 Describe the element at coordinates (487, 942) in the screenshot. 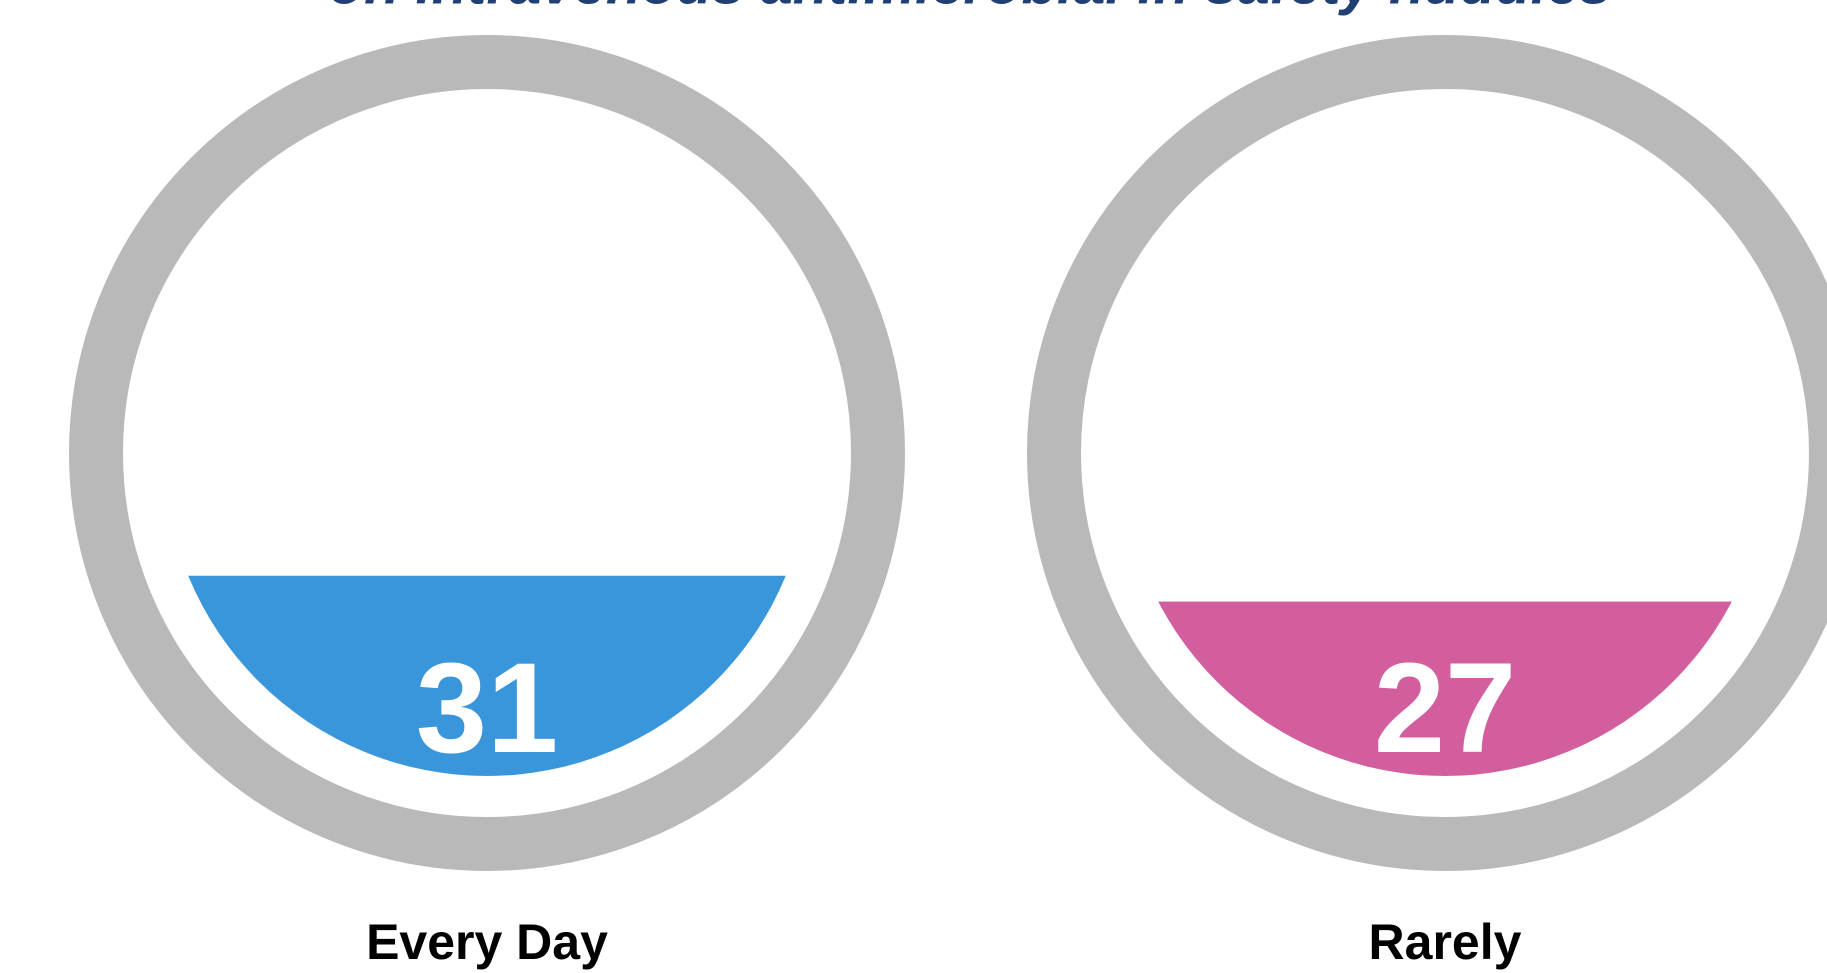

I see `gauge-label: Every Day` at that location.